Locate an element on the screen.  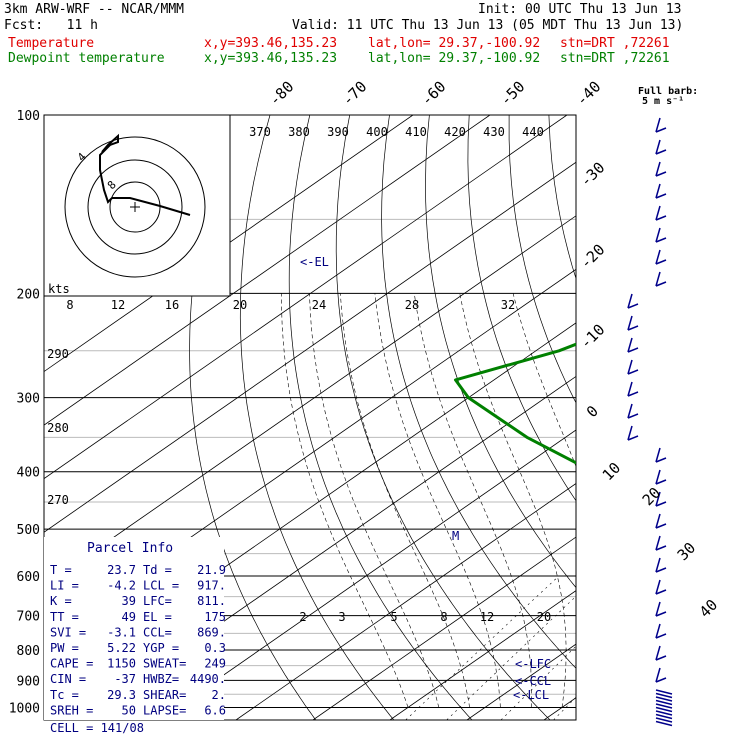
pressure-label: 600 is located at coordinates (28, 577).